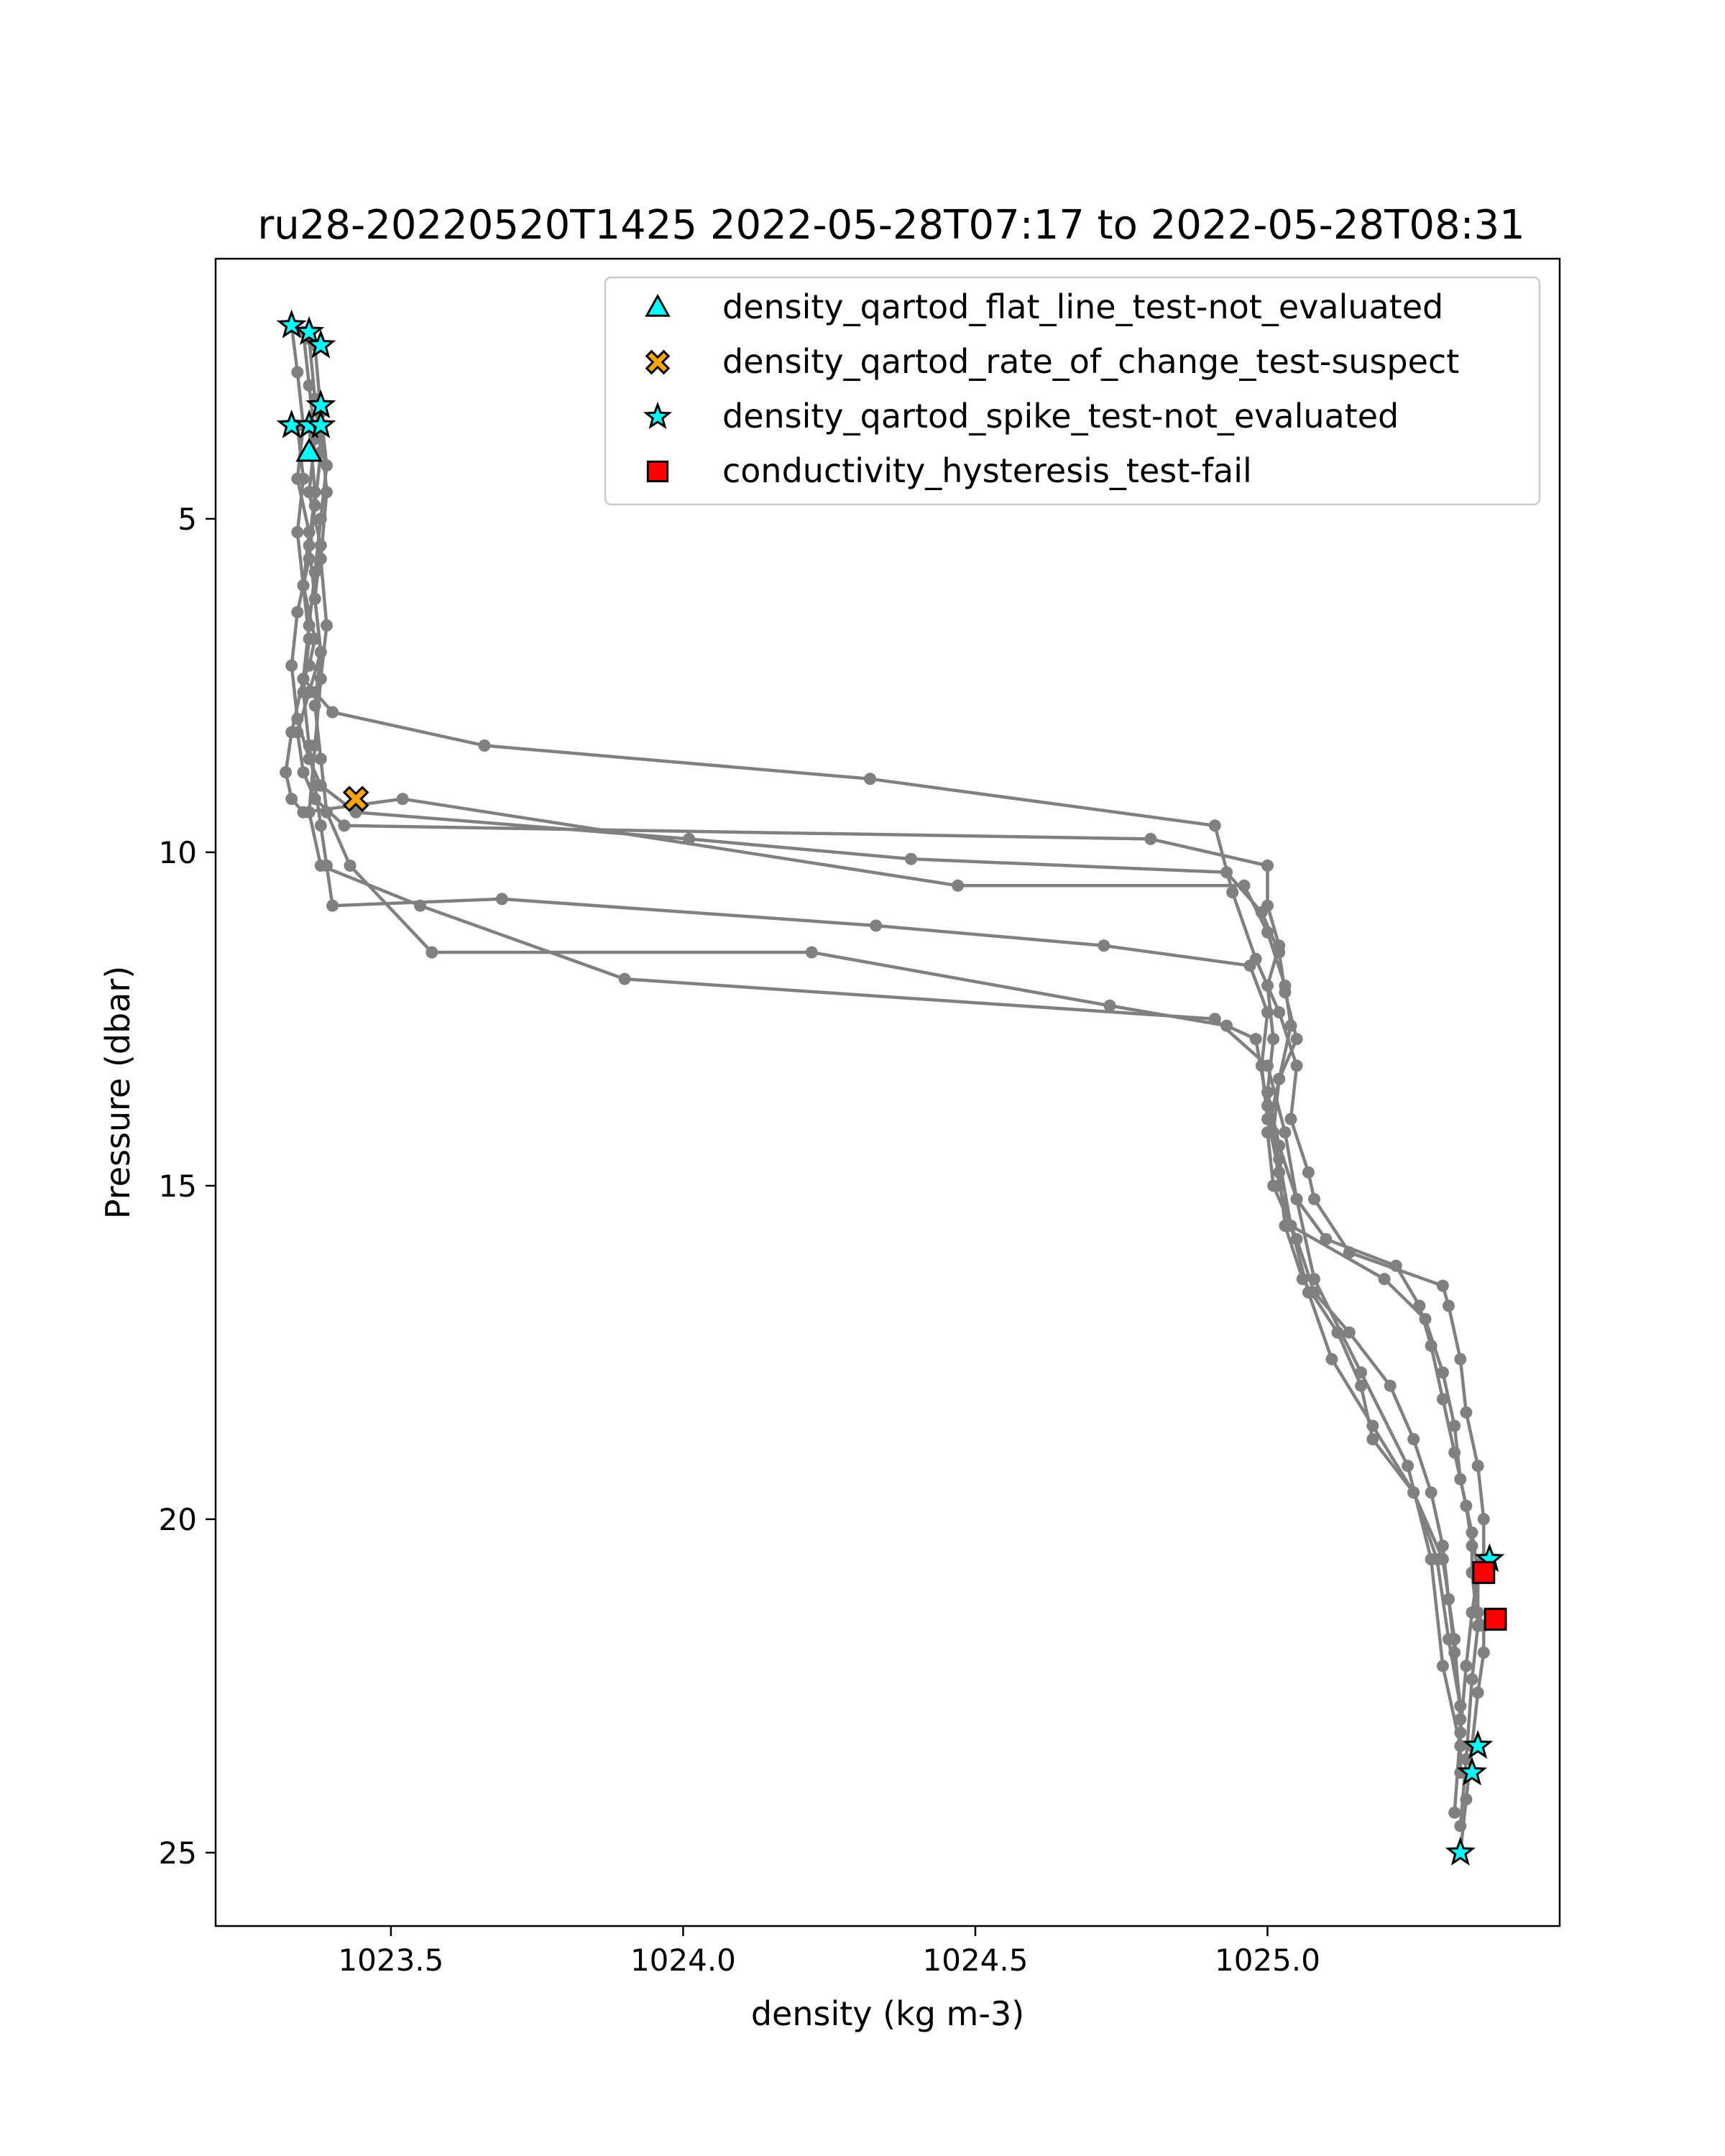 The width and height of the screenshot is (1725, 2156). What do you see at coordinates (117, 1093) in the screenshot?
I see `y-axis-label: Pressure (dbar)` at bounding box center [117, 1093].